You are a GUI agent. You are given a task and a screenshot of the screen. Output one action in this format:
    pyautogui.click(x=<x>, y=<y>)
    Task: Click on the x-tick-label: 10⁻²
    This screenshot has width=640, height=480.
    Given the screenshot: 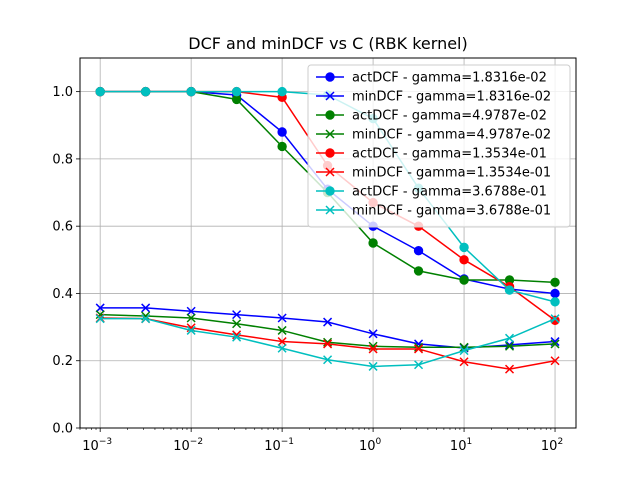 What is the action you would take?
    pyautogui.click(x=188, y=445)
    